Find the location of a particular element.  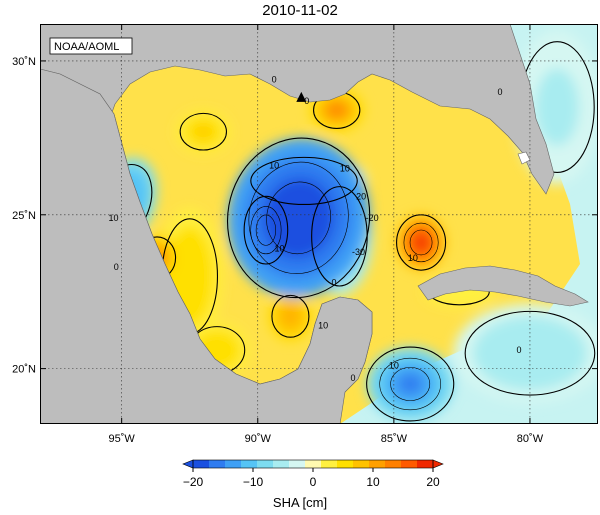

lon-tick-label: 85˚W is located at coordinates (394, 439).